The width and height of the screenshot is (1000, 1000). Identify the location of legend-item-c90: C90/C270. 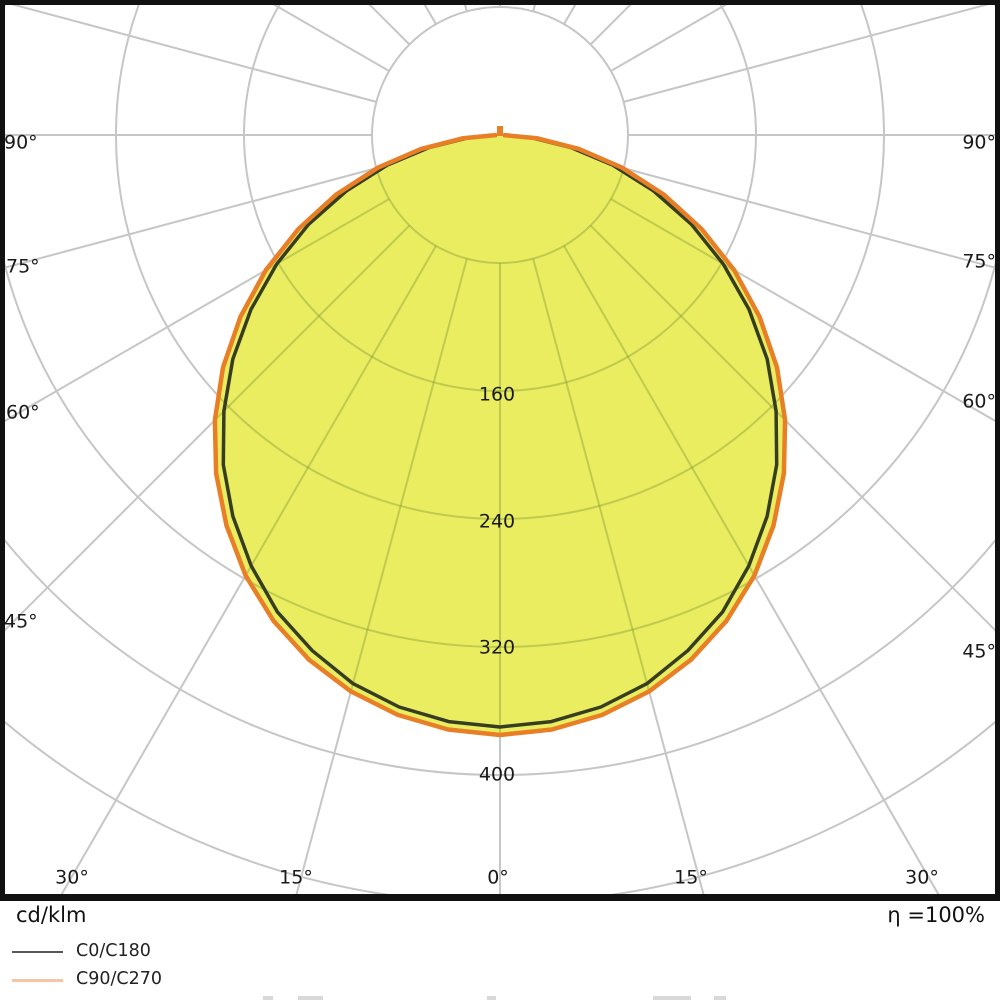
(87, 980).